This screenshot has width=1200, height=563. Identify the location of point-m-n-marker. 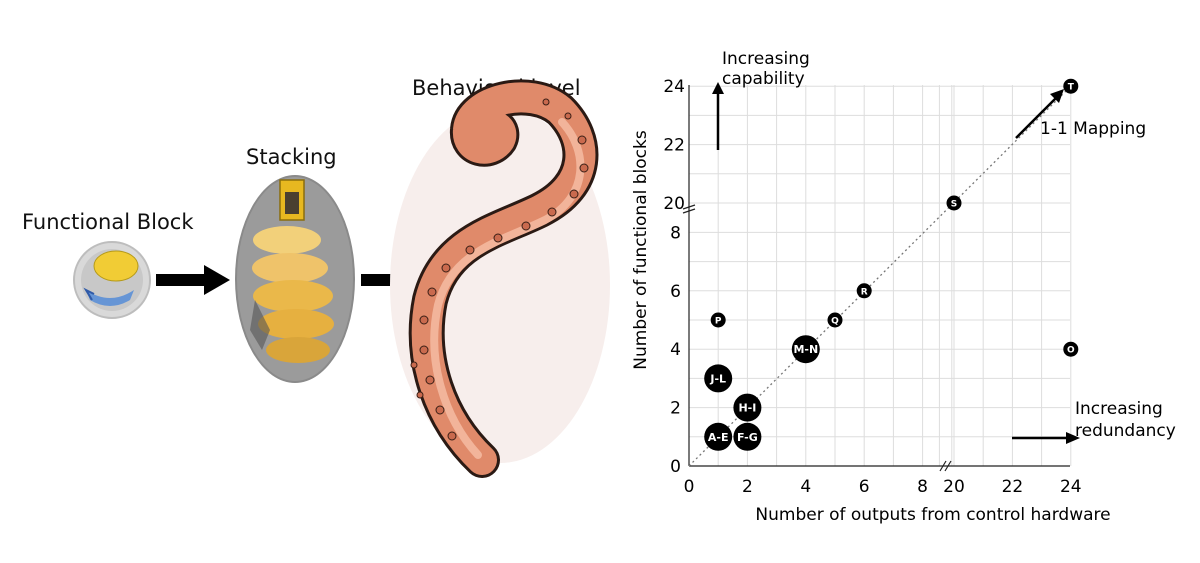
(805, 349).